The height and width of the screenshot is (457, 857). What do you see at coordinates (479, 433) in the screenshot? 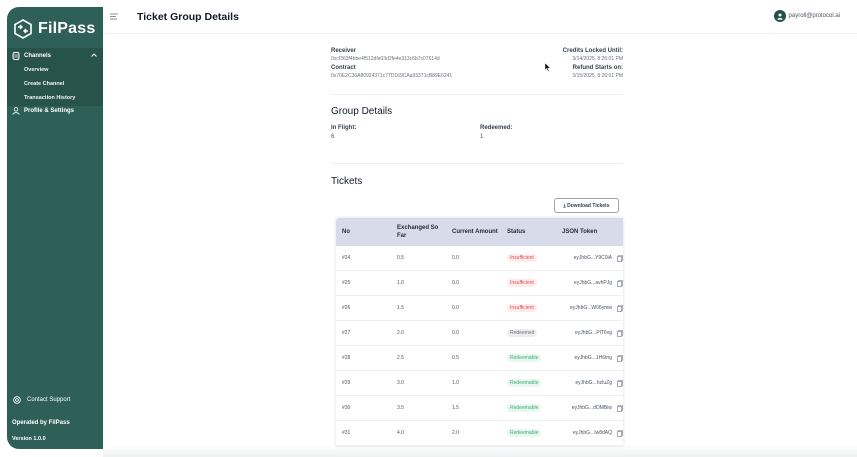
I see `table-row: #31 4.0 2.0 Redeemable eyJhbG...Iw8dAQ` at bounding box center [479, 433].